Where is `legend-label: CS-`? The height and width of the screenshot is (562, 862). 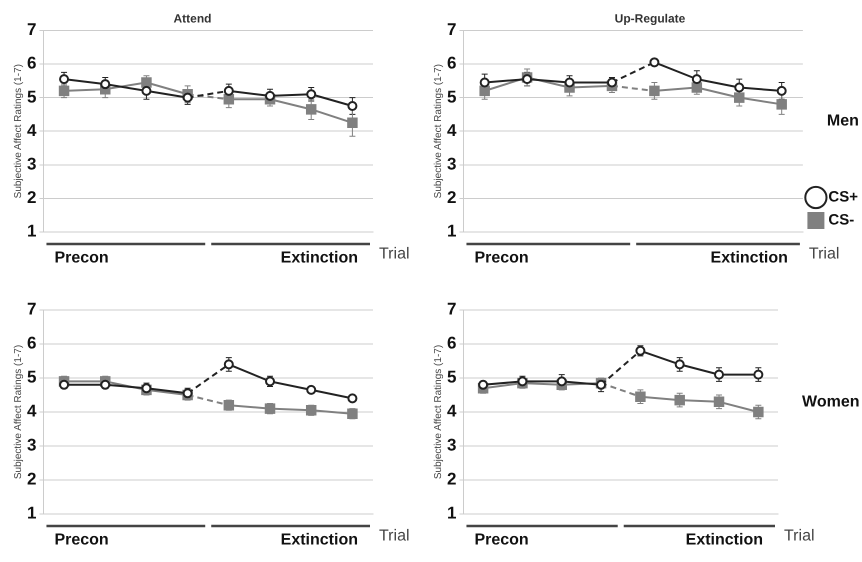 legend-label: CS- is located at coordinates (841, 220).